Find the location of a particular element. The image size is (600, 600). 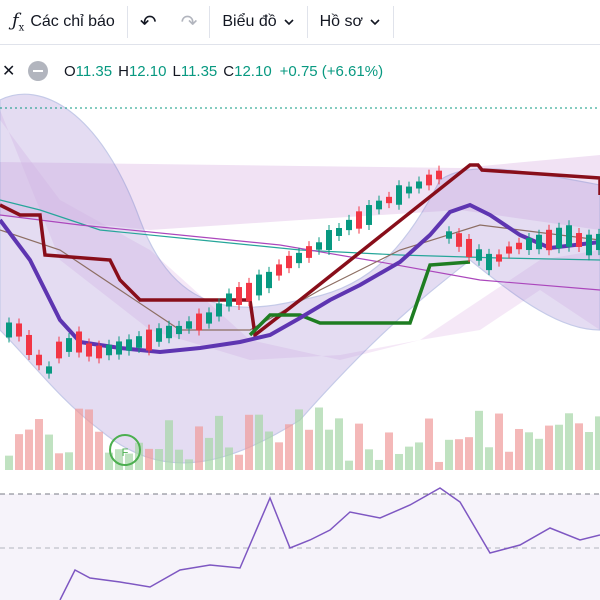

redo-icon: ↷ is located at coordinates (189, 22).